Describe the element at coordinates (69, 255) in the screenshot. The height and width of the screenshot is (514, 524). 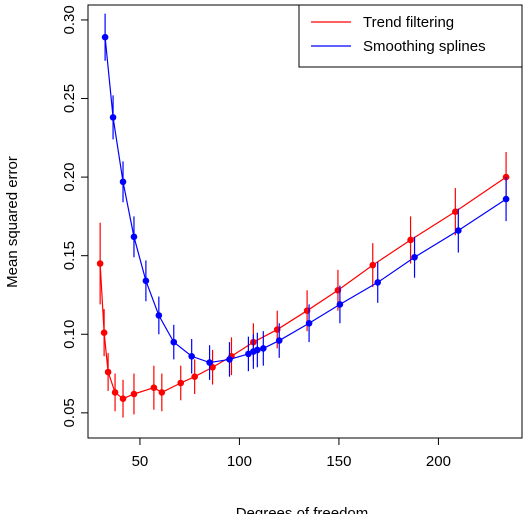
I see `y-tick-label: 0.15` at that location.